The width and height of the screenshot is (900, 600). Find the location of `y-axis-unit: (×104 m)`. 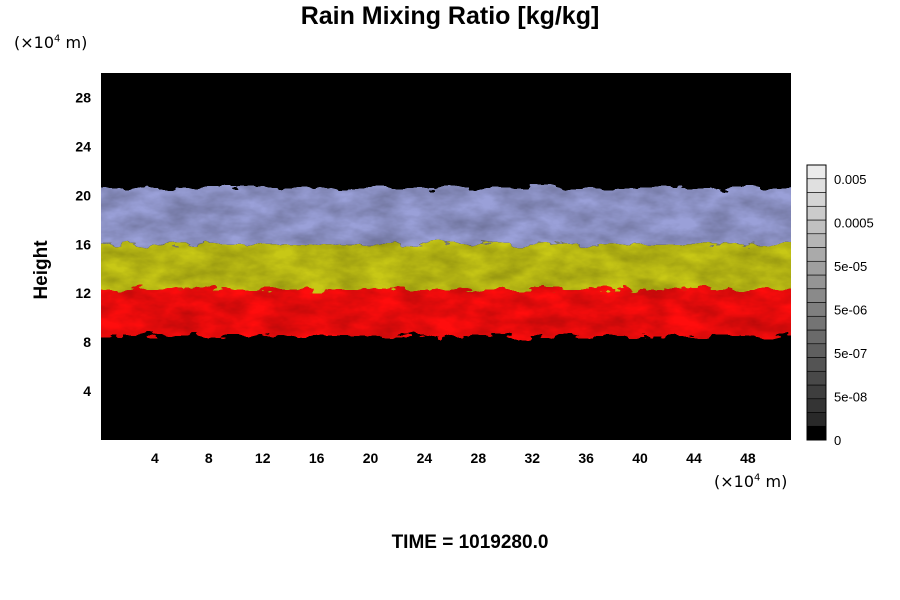

y-axis-unit: (×104 m) is located at coordinates (51, 42).